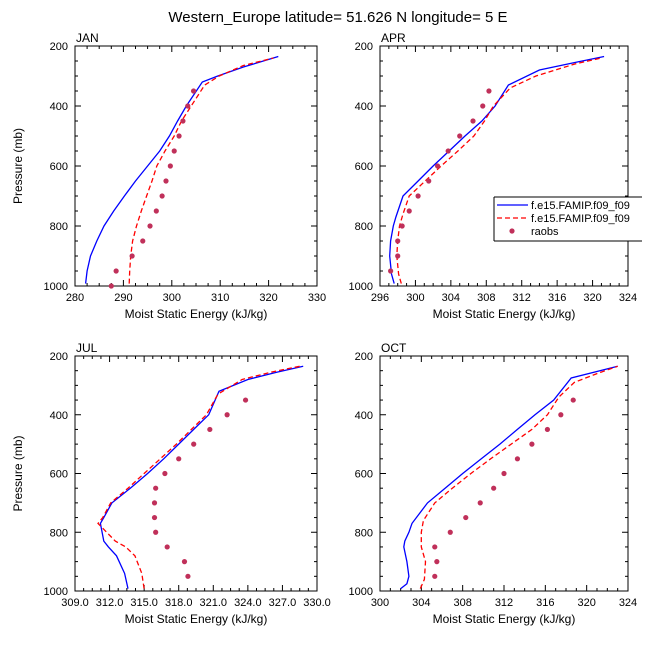 This screenshot has height=648, width=648. I want to click on x-tick-label: 290, so click(123, 298).